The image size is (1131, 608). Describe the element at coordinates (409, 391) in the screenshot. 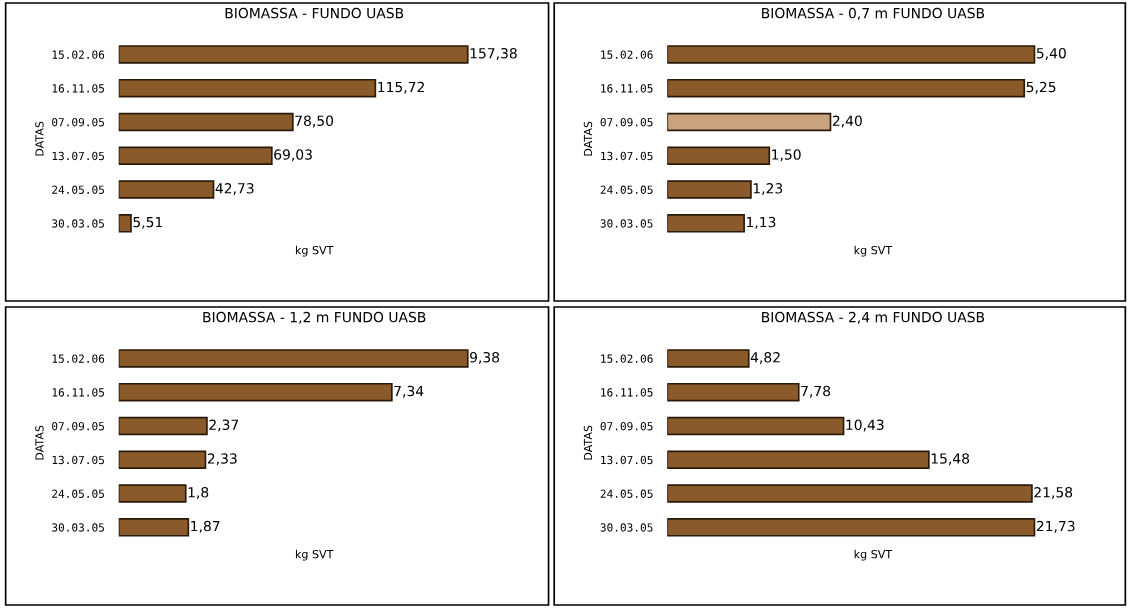

I see `data-label: 7,34` at that location.